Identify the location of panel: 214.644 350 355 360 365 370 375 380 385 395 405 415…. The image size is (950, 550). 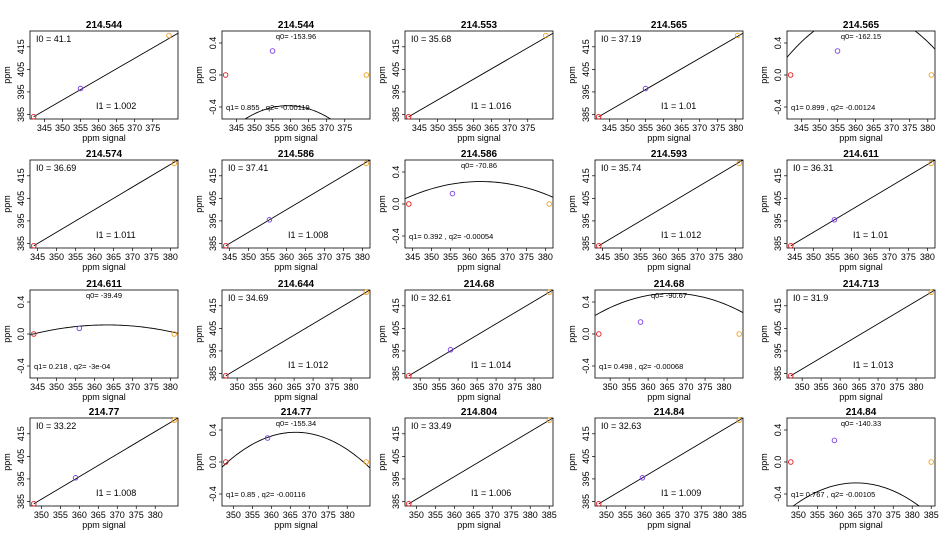
(282, 340).